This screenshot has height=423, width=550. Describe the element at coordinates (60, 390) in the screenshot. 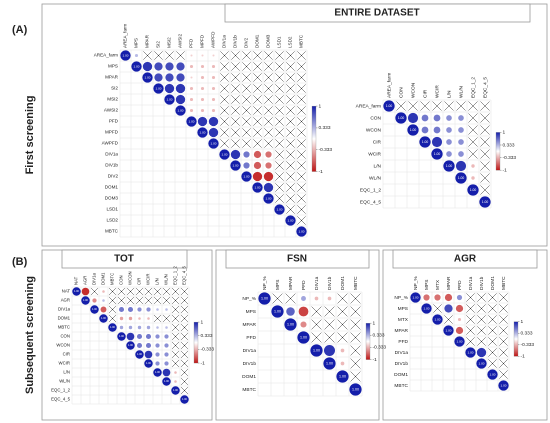

I see `row-label: EQC_1_2` at that location.